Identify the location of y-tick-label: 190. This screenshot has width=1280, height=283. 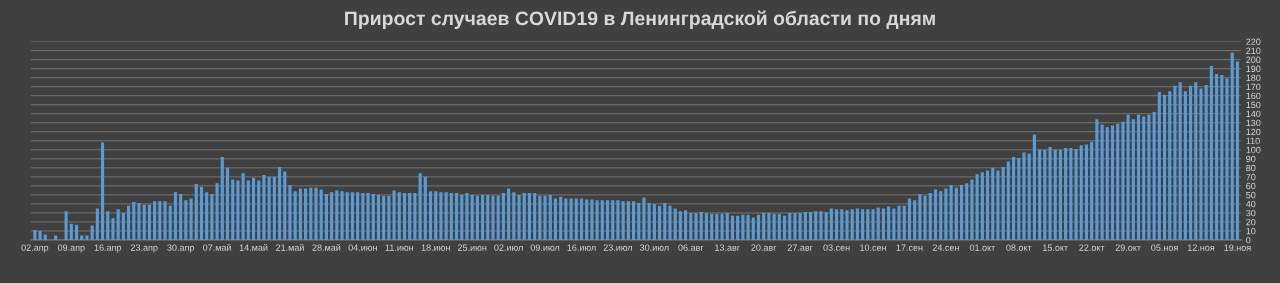
(1253, 69).